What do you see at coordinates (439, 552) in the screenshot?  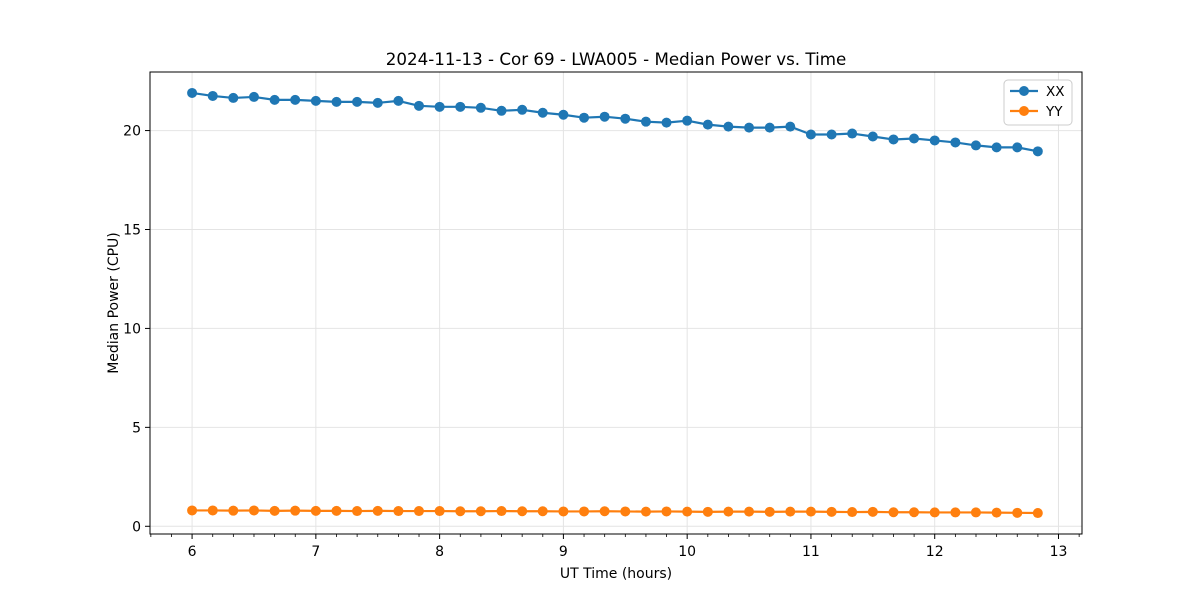 I see `x-tick-label: 8` at bounding box center [439, 552].